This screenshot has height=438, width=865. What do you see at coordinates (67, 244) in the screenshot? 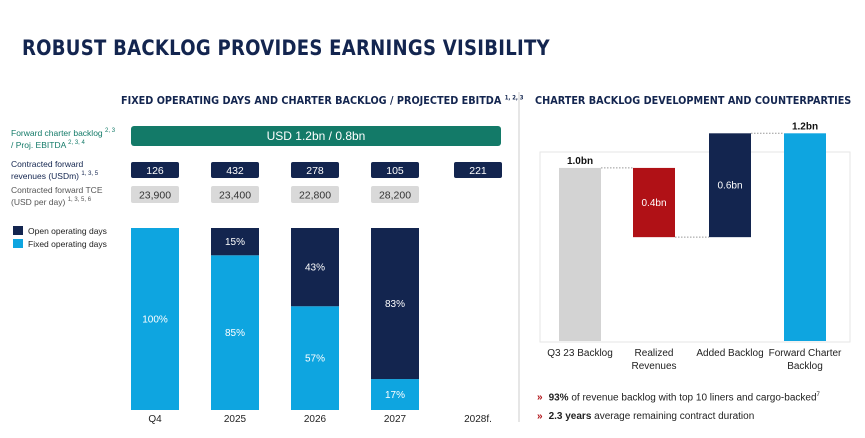
I see `legend-label: Fixed operating days` at bounding box center [67, 244].